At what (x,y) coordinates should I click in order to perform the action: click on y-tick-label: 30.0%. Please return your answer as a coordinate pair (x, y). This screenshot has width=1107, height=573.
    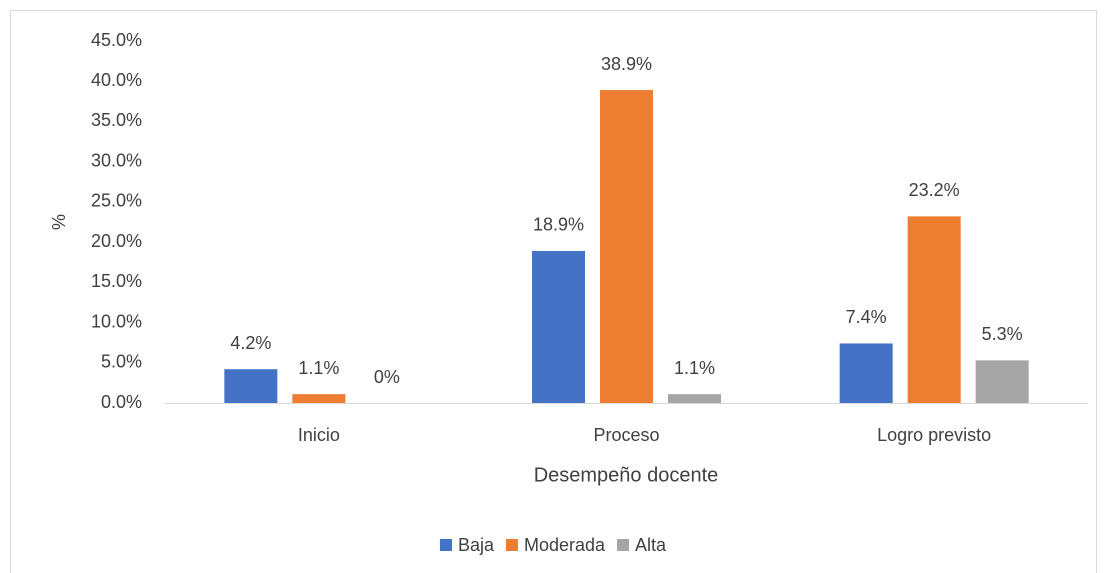
    Looking at the image, I should click on (116, 160).